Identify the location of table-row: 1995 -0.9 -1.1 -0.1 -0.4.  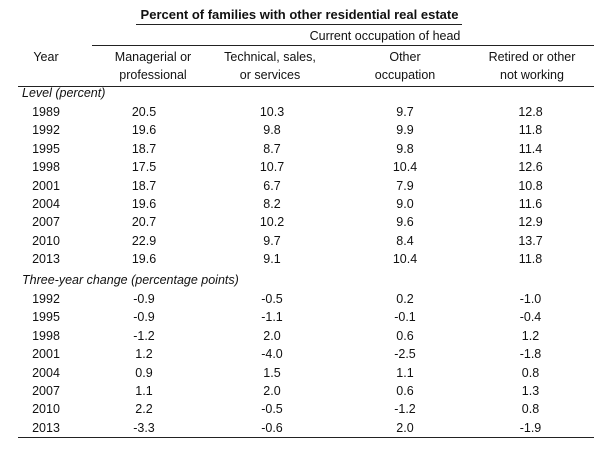
(299, 317).